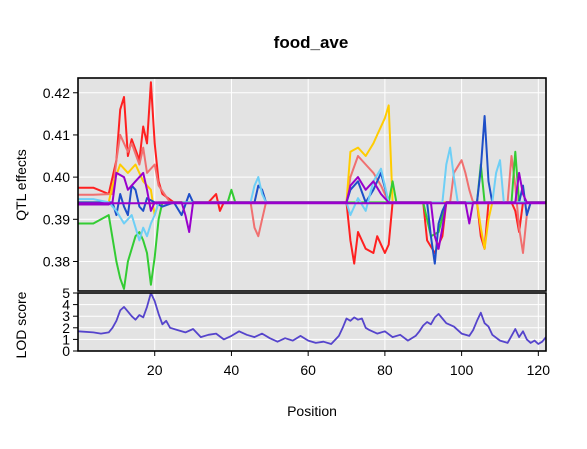 This screenshot has width=587, height=449. I want to click on top-y-tick-label: 0.38, so click(56, 261).